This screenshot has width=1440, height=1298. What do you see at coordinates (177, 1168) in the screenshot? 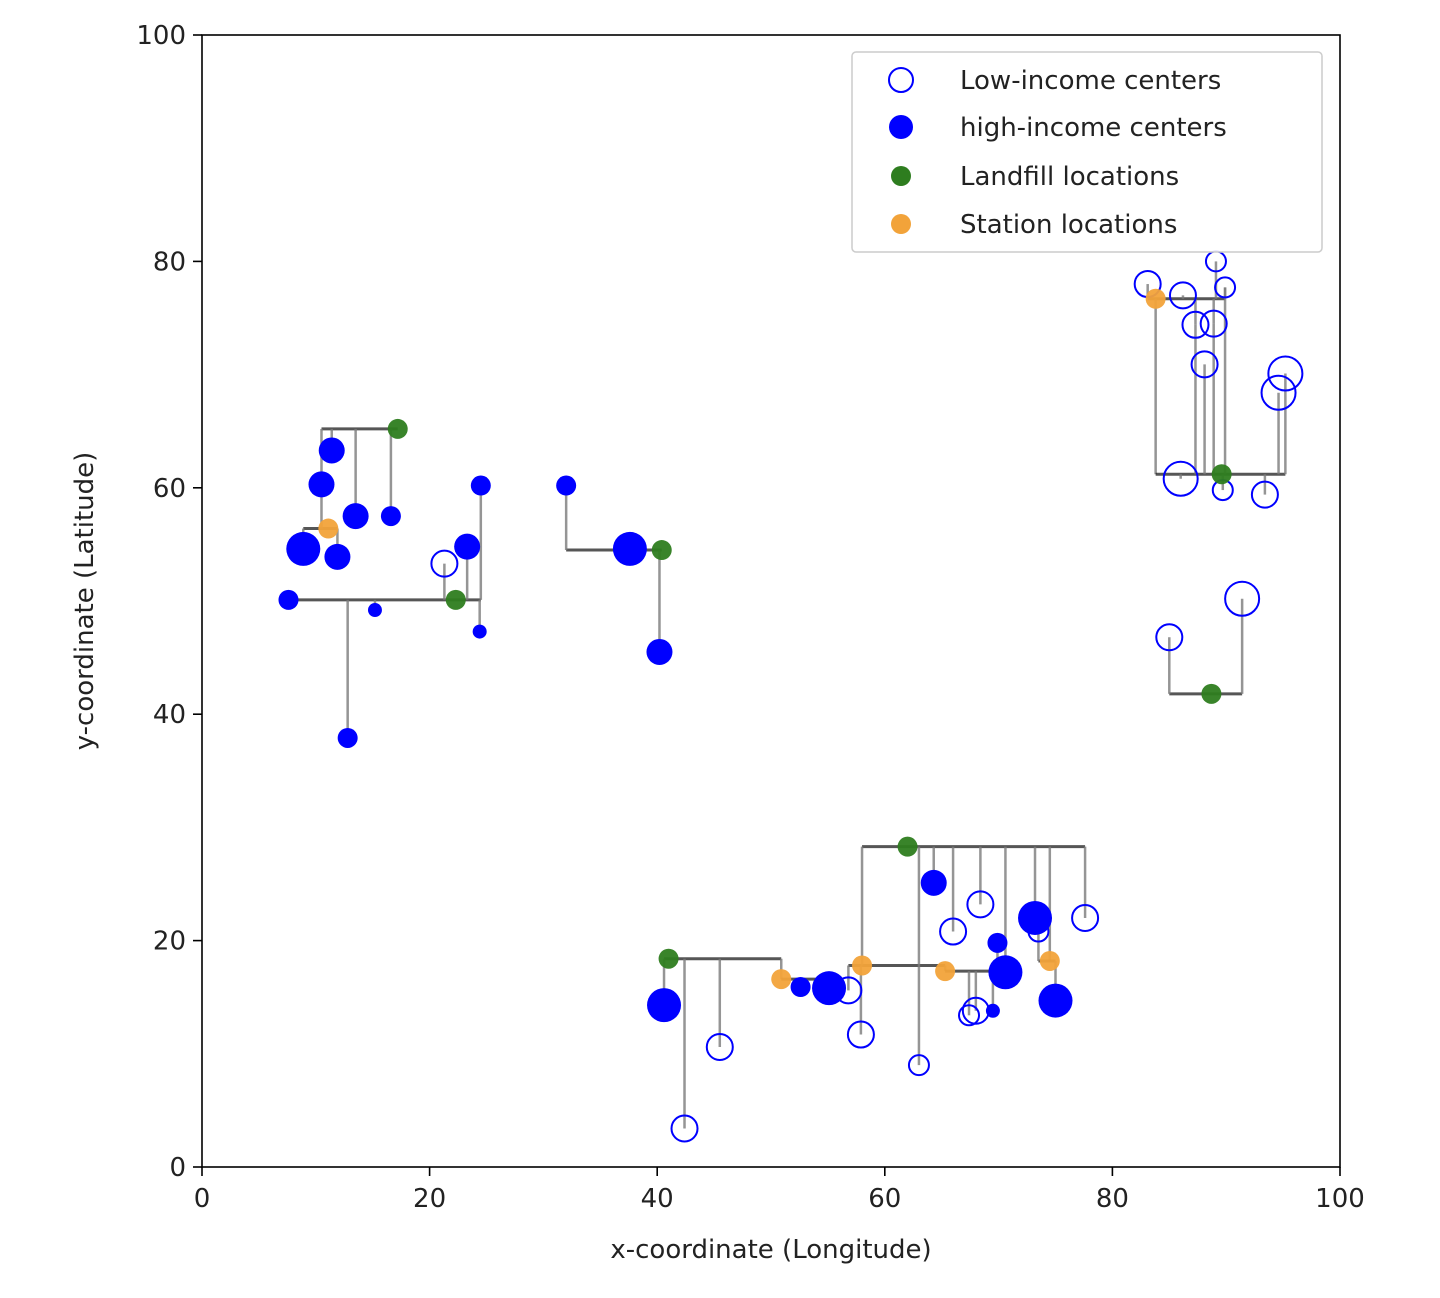
I see `y-tick-label: 0` at bounding box center [177, 1168].